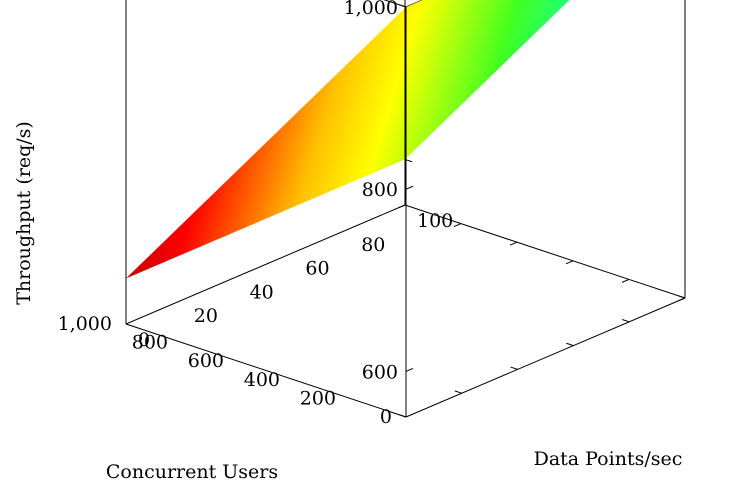 The height and width of the screenshot is (485, 740). What do you see at coordinates (373, 245) in the screenshot?
I see `y-tick-label: 80` at bounding box center [373, 245].